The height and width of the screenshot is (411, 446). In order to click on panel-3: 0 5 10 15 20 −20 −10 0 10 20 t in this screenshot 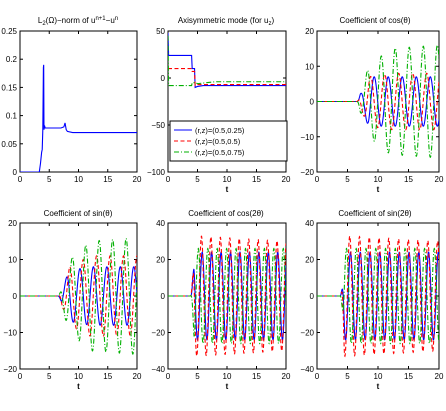, I will do `click(372, 110)`.